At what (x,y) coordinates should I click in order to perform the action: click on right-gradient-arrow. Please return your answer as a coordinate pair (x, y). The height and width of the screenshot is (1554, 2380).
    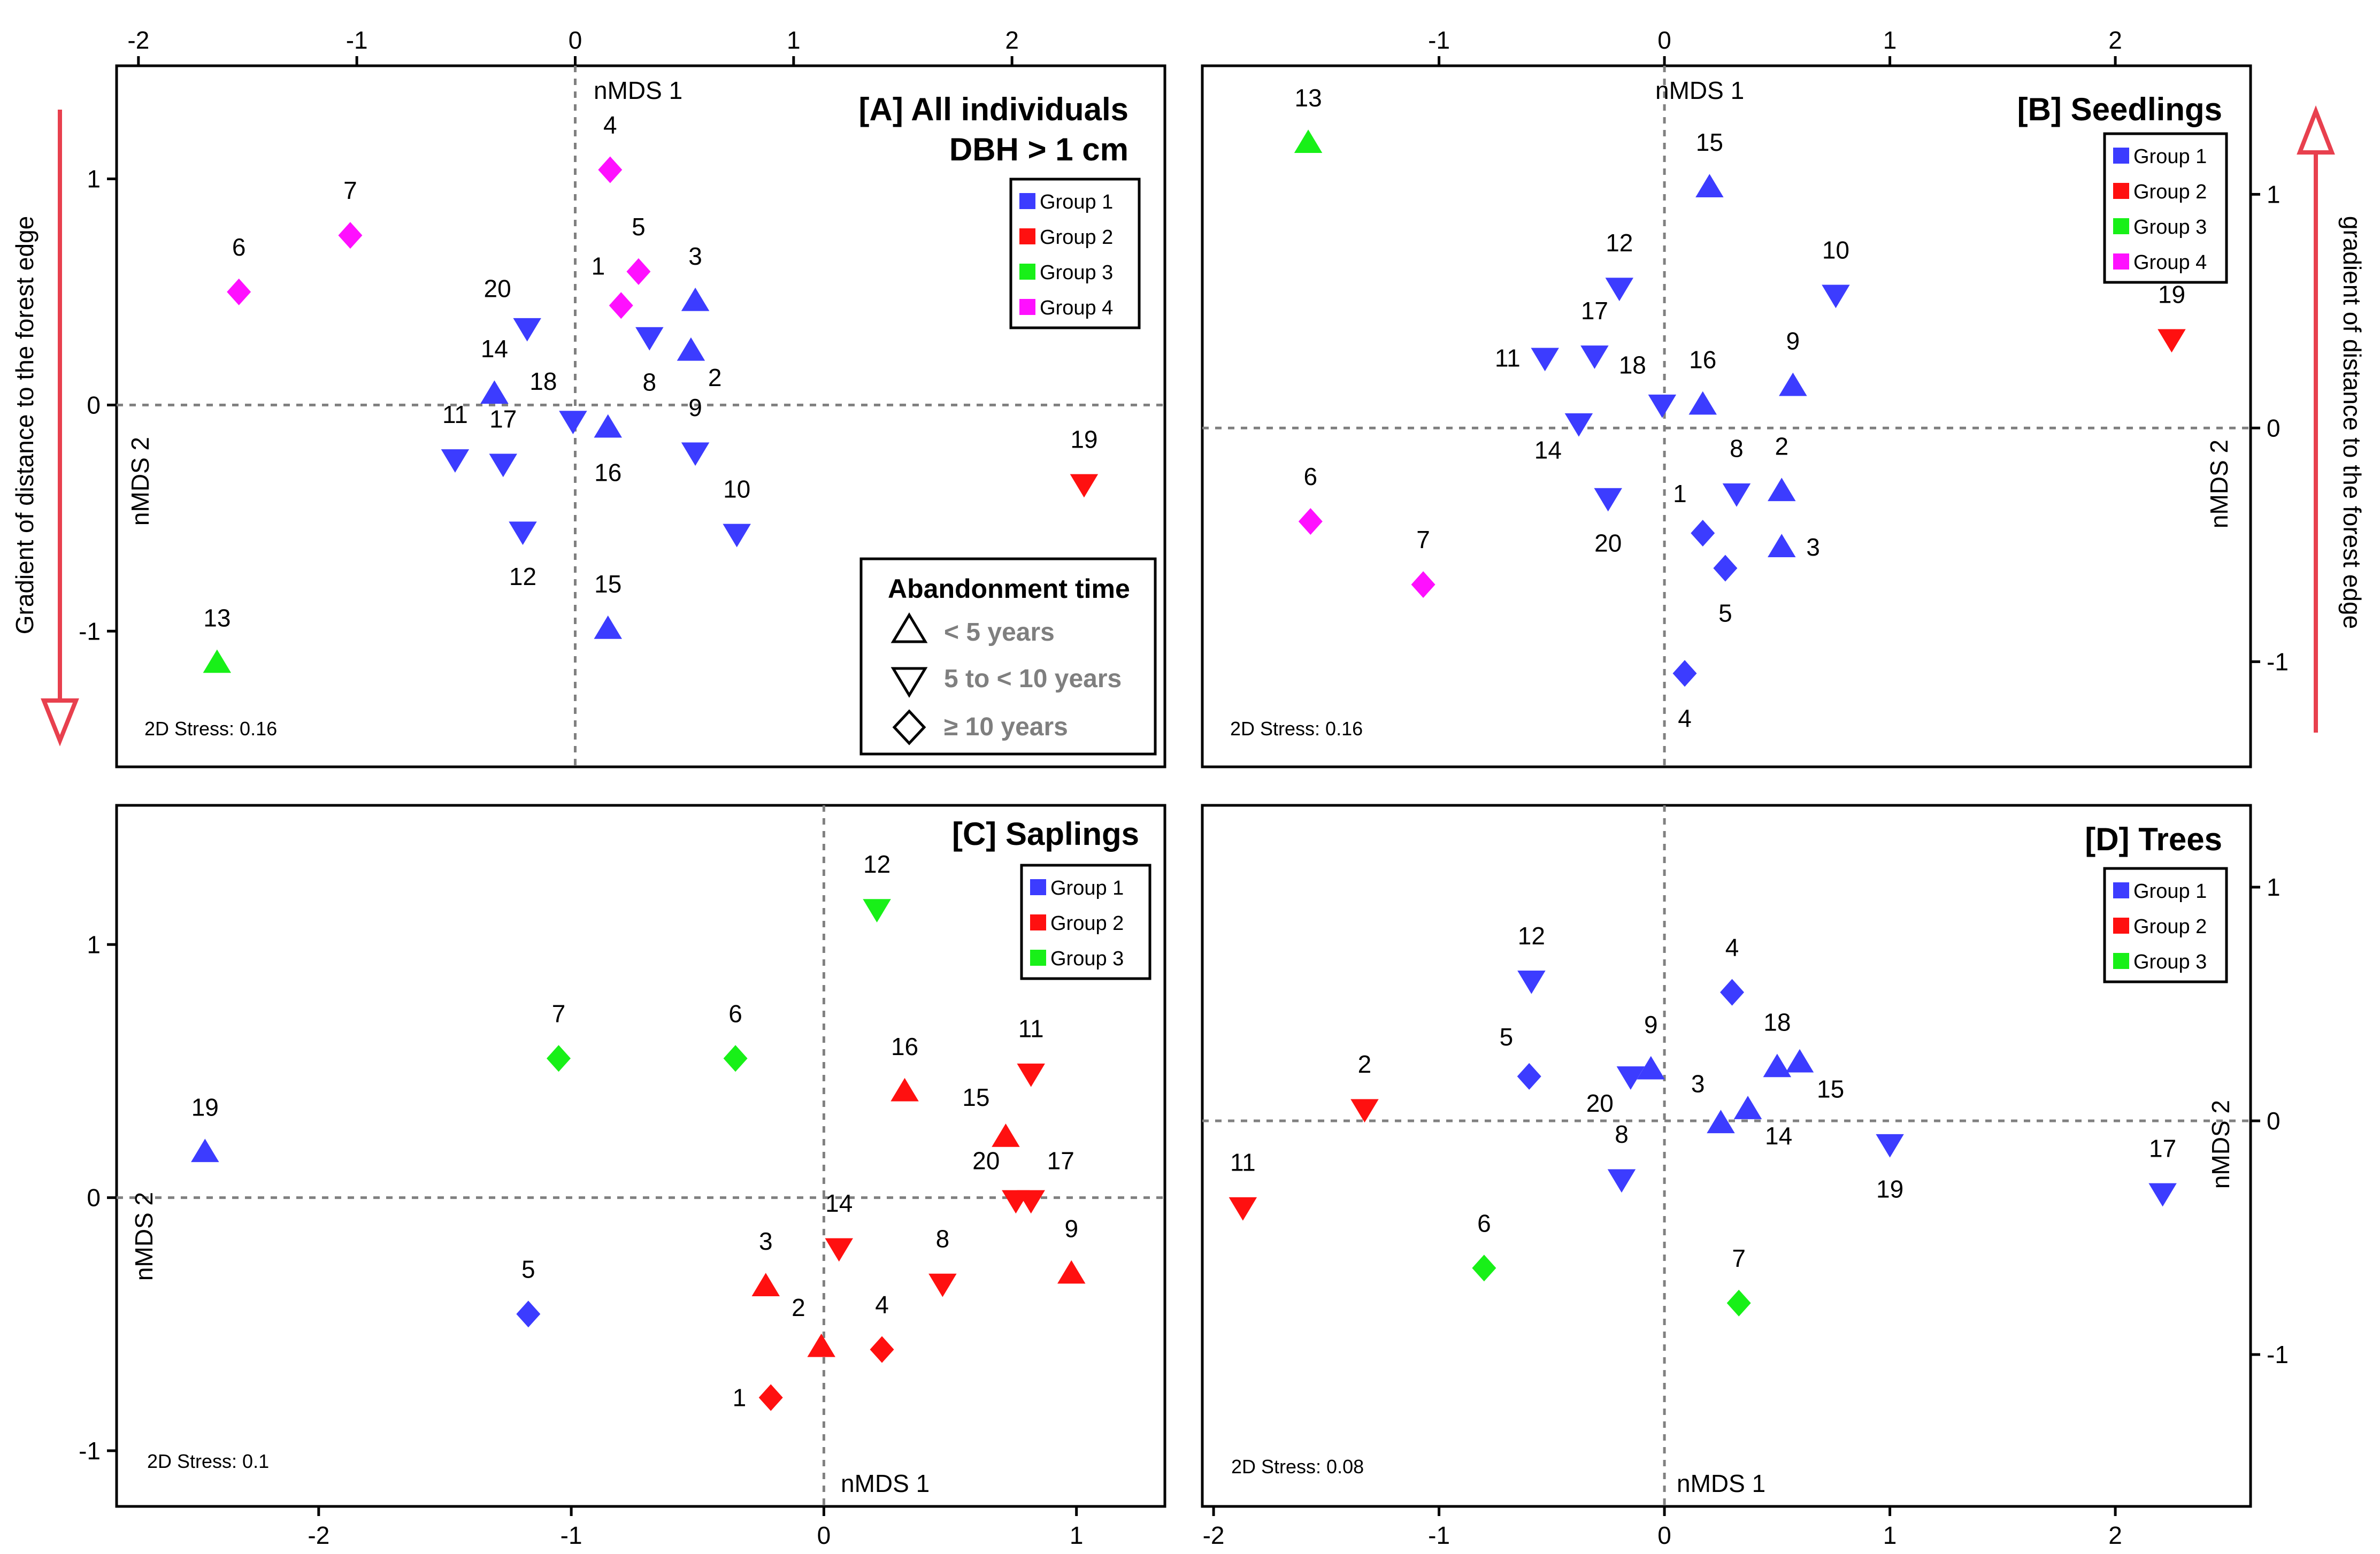
    Looking at the image, I should click on (2316, 419).